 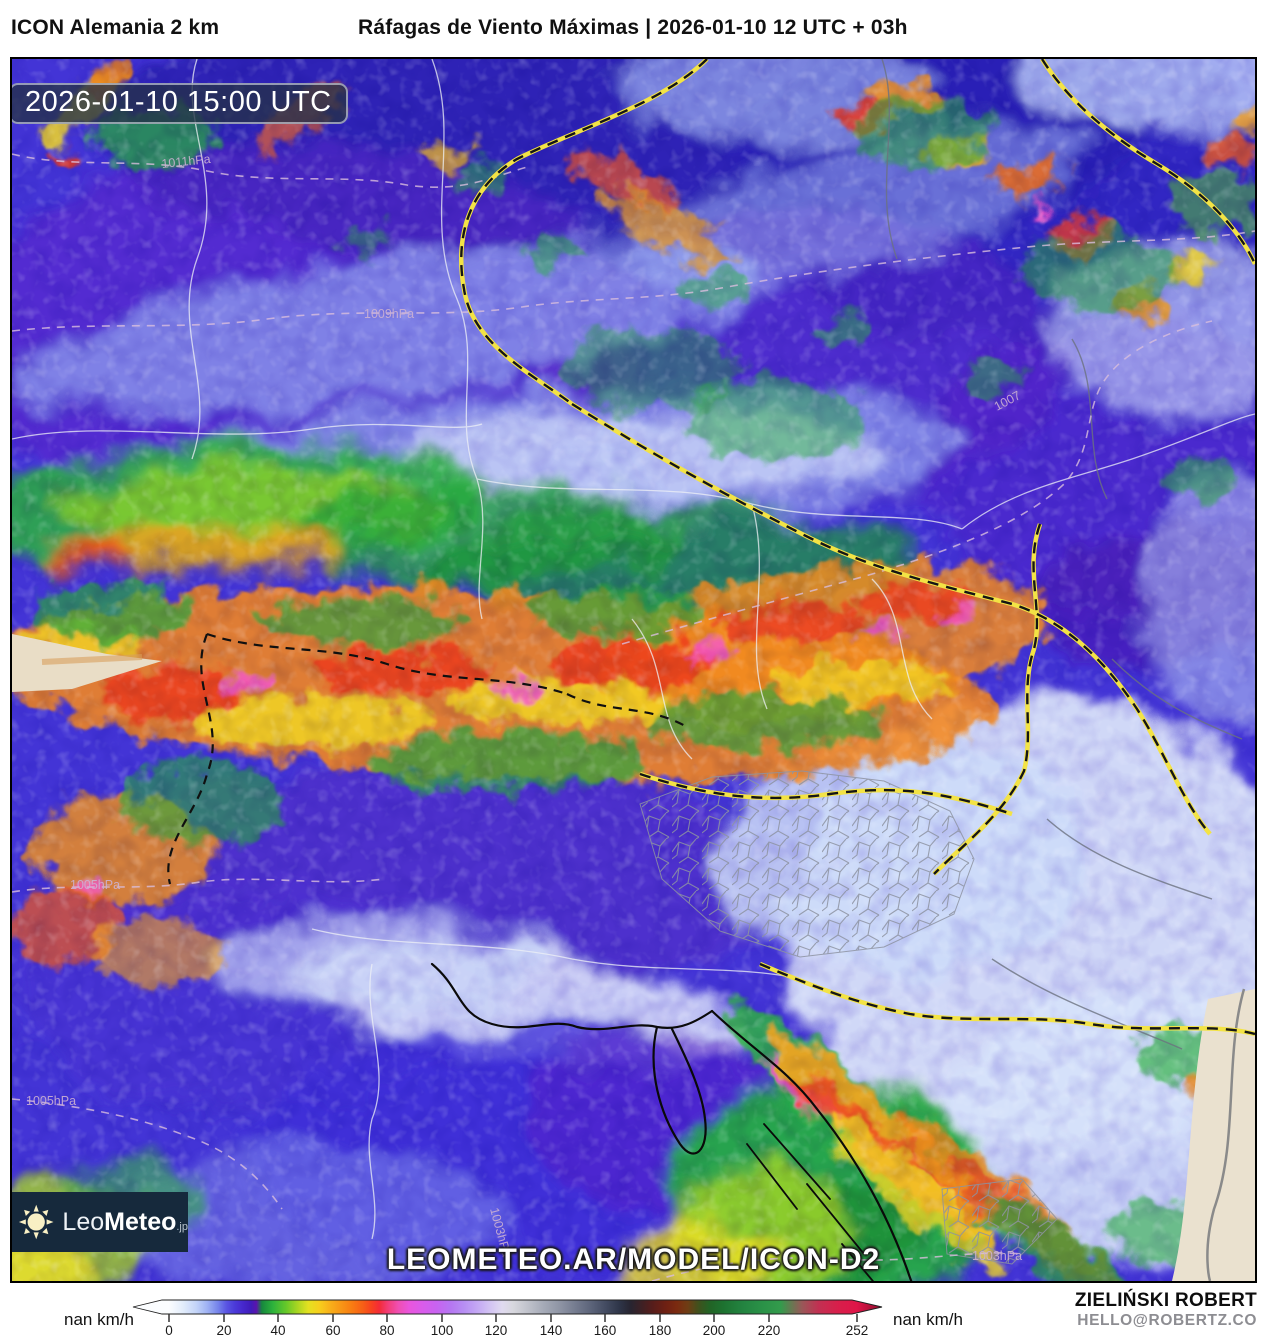 I want to click on scale-unit-left: nan km/h, so click(x=99, y=1319).